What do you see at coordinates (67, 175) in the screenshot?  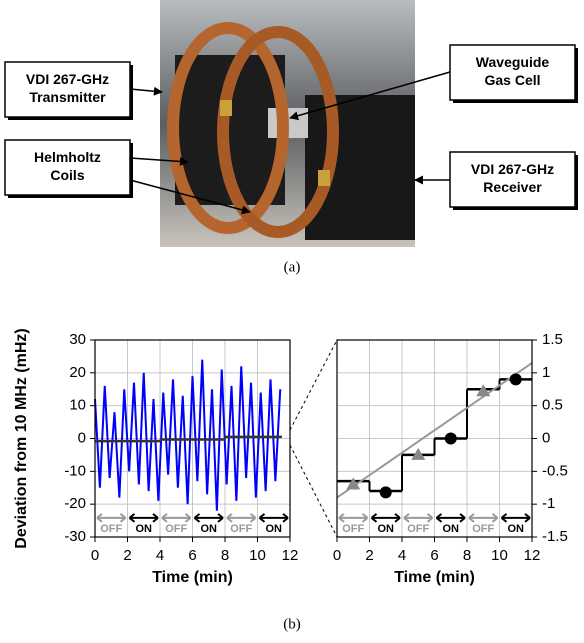 I see `callout-text: Coils` at bounding box center [67, 175].